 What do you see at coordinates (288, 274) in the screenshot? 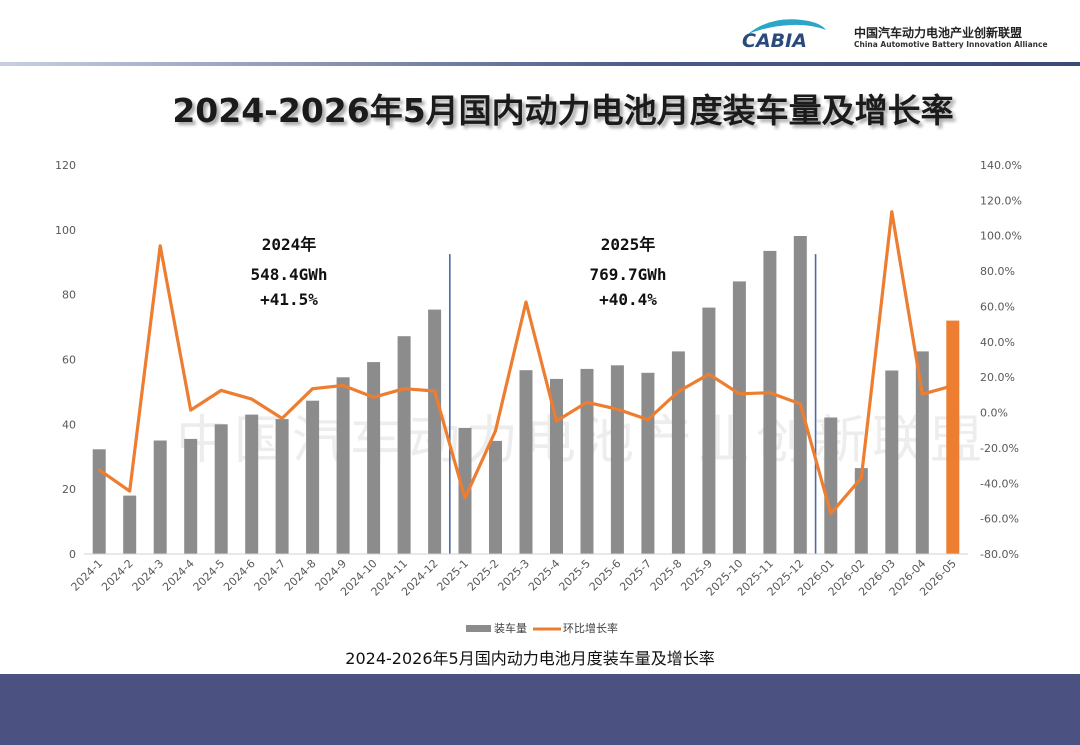
I see `annotation-line: 548.4GWh` at bounding box center [288, 274].